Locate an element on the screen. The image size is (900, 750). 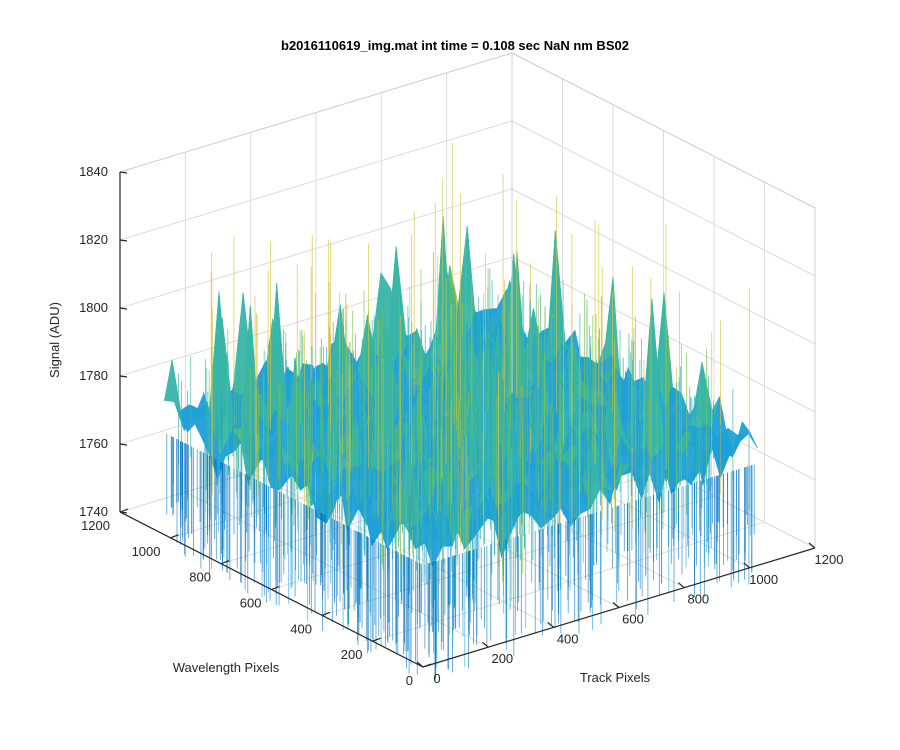
z-axis-tick-label: 1800 is located at coordinates (93, 307).